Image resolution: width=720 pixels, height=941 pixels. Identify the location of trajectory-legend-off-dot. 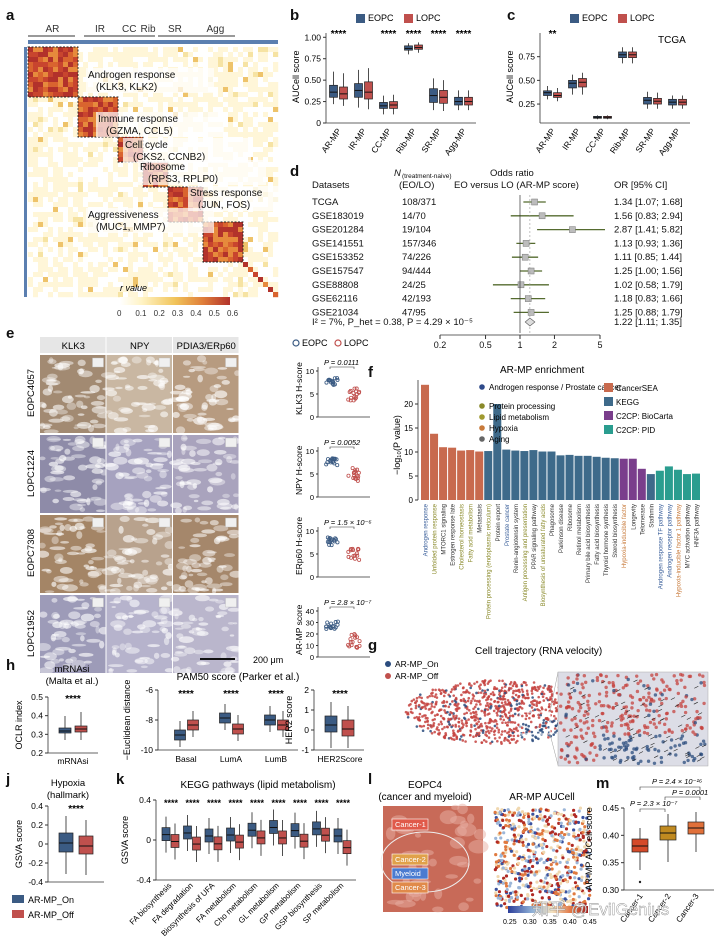
(388, 676).